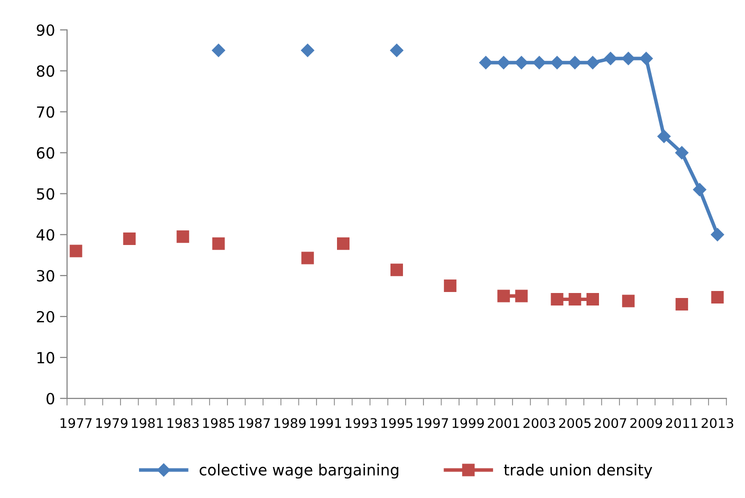 The height and width of the screenshot is (498, 745). I want to click on legend-label: colective wage bargaining, so click(299, 471).